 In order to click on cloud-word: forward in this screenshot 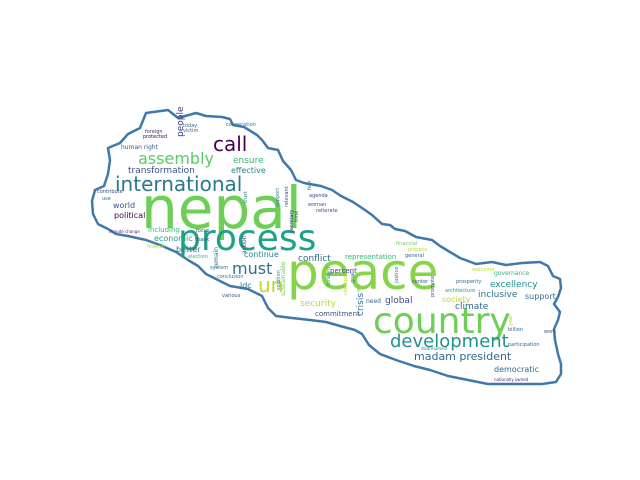, I will do `click(329, 276)`.